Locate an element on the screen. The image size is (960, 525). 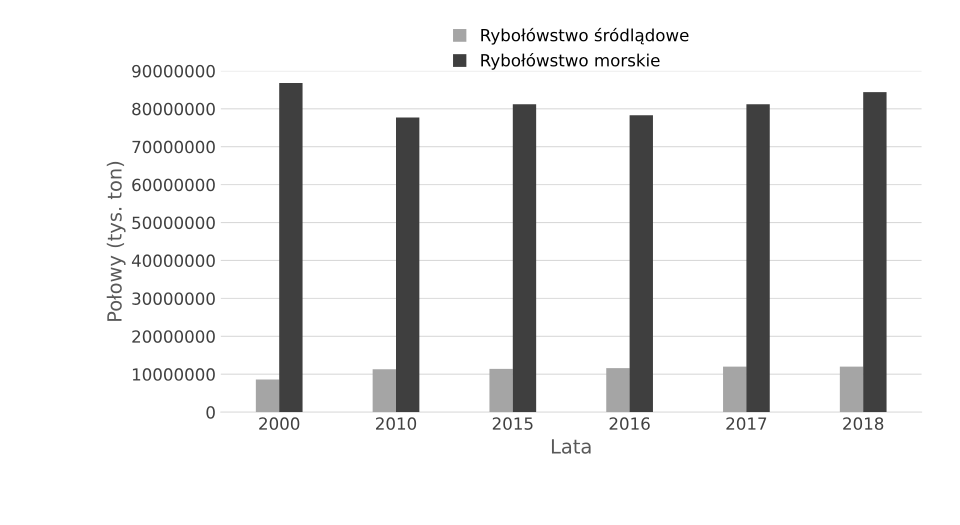
legend-label: Rybołówstwo morskie is located at coordinates (570, 61).